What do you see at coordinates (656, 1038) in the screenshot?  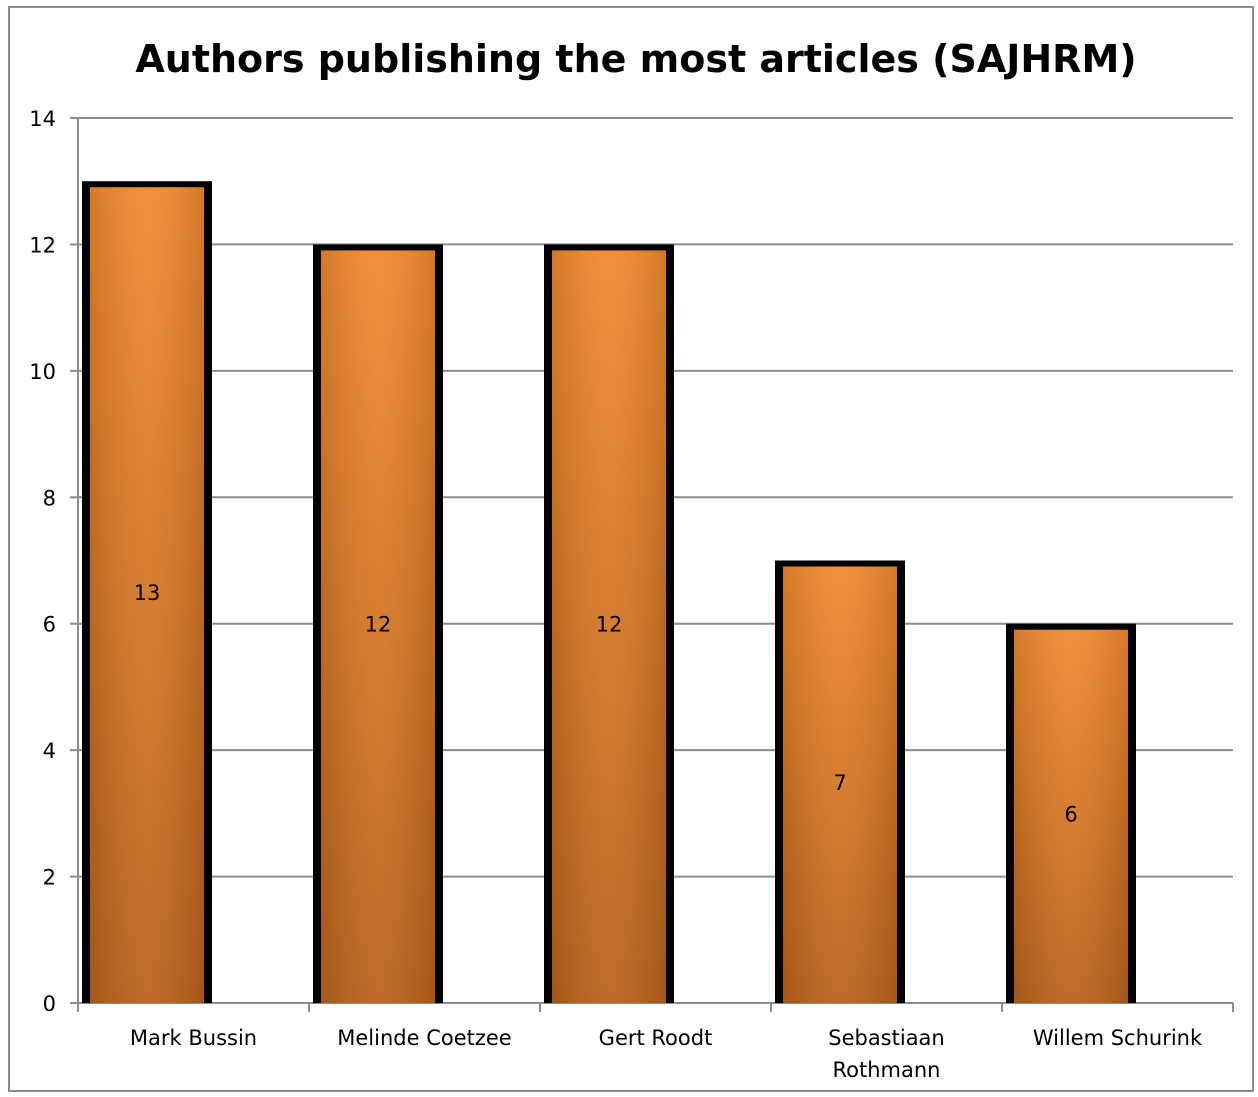 I see `x-category-label: Gert Roodt` at bounding box center [656, 1038].